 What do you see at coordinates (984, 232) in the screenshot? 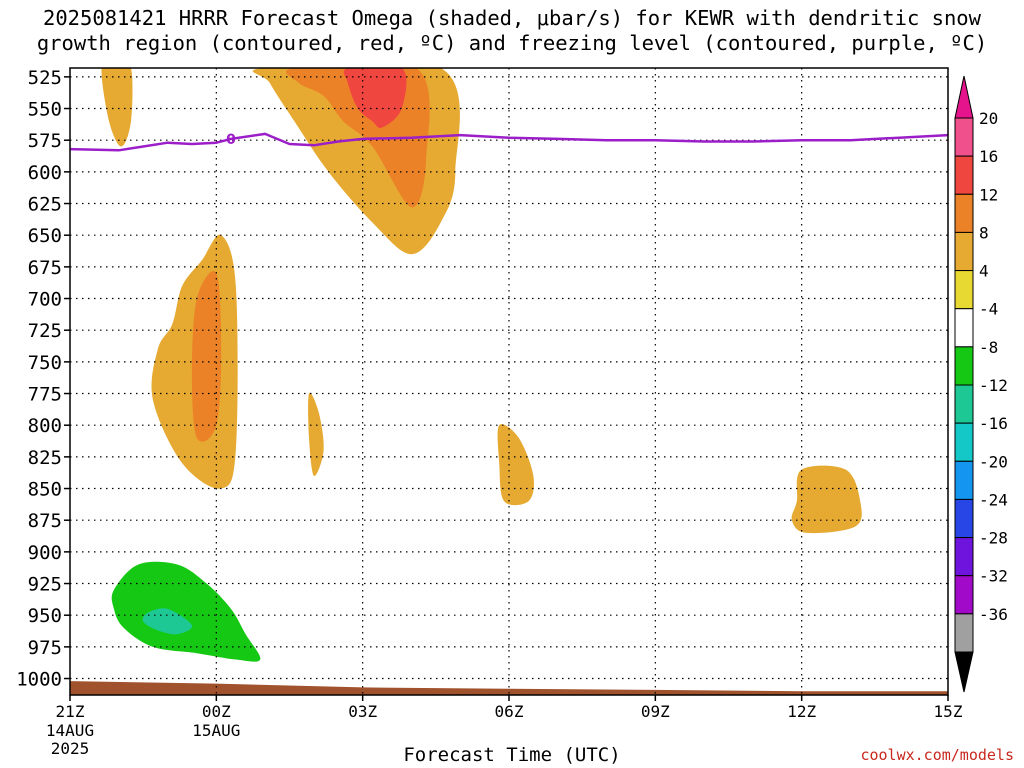
I see `colorbar-label: 8` at bounding box center [984, 232].